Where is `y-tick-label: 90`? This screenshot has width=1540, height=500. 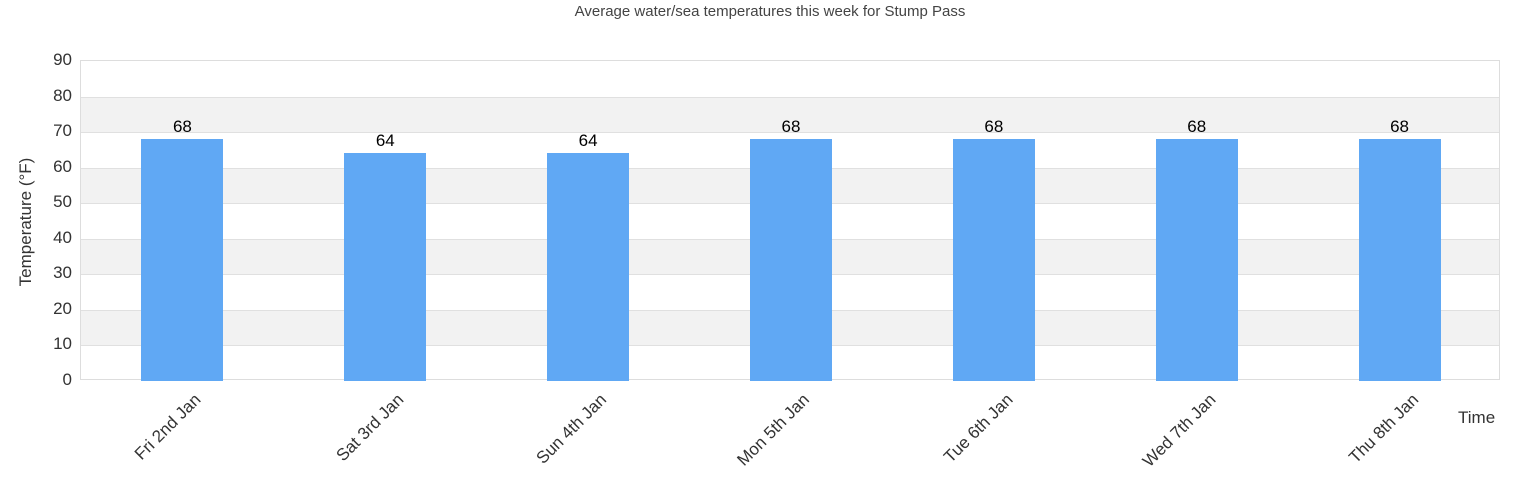 y-tick-label: 90 is located at coordinates (62, 59).